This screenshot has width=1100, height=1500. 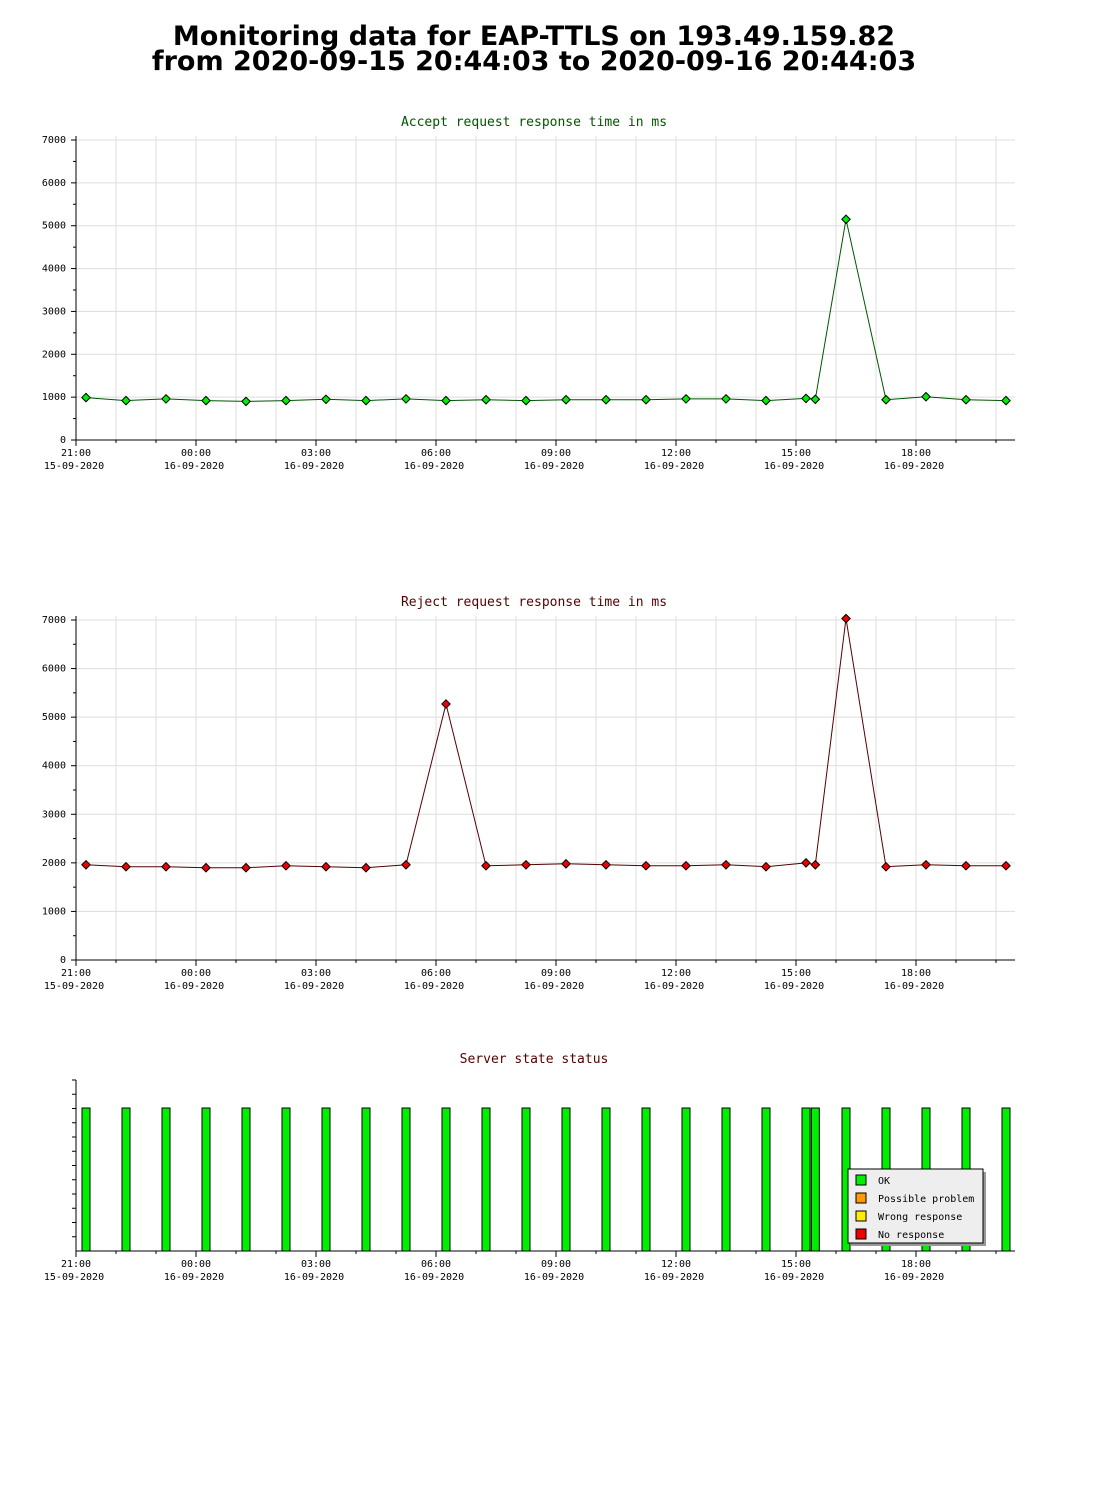 I want to click on status-x-tick-time: 09:00, so click(x=556, y=1264).